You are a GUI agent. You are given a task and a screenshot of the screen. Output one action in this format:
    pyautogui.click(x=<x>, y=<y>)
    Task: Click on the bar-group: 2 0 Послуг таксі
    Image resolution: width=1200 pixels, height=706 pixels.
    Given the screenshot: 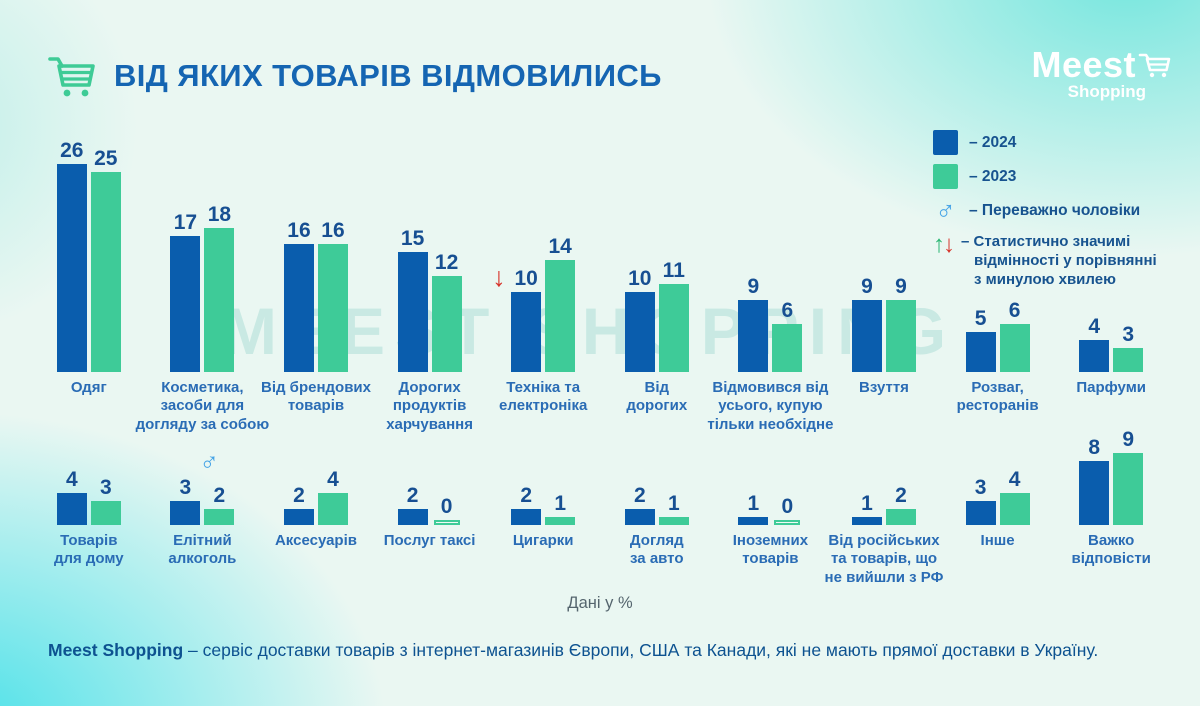 What is the action you would take?
    pyautogui.click(x=430, y=482)
    